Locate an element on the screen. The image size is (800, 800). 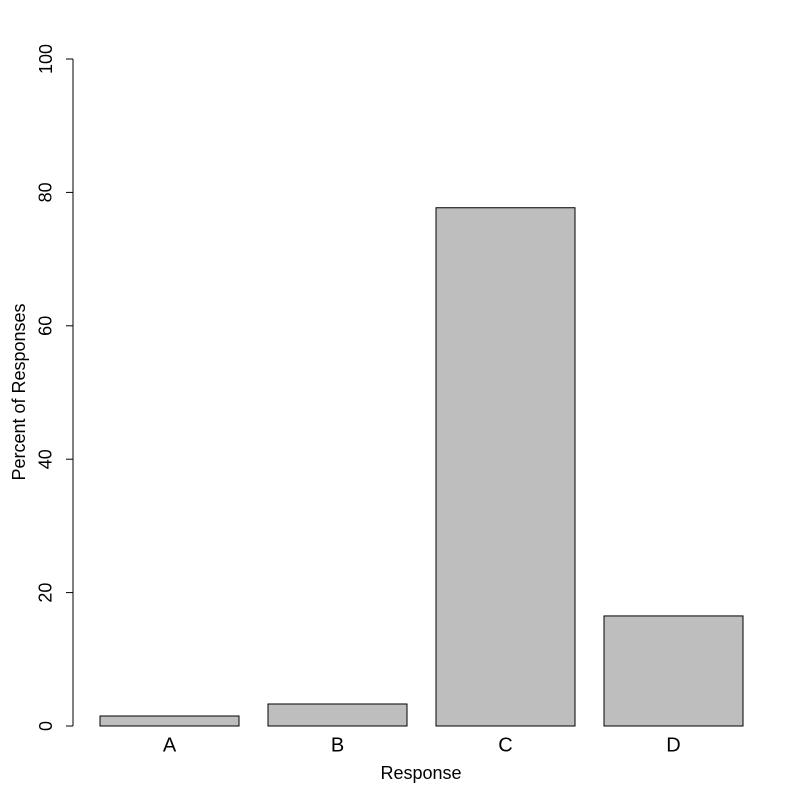
y-tick-label: 60 is located at coordinates (46, 326).